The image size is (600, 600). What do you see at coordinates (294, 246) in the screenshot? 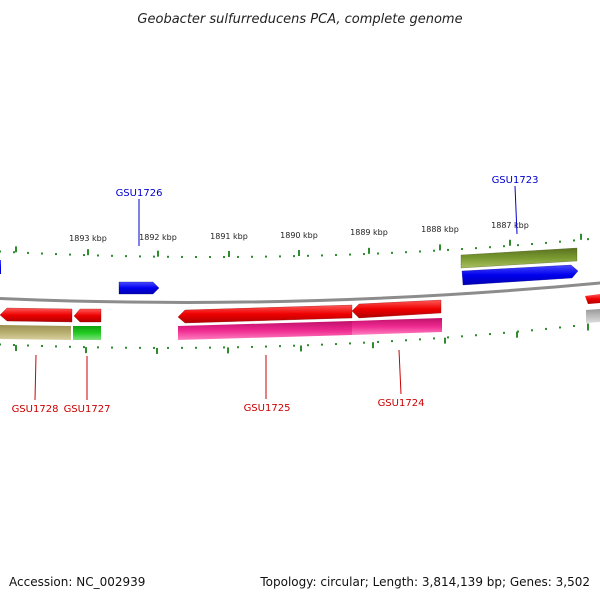
I see `outer-tick-track` at bounding box center [294, 246].